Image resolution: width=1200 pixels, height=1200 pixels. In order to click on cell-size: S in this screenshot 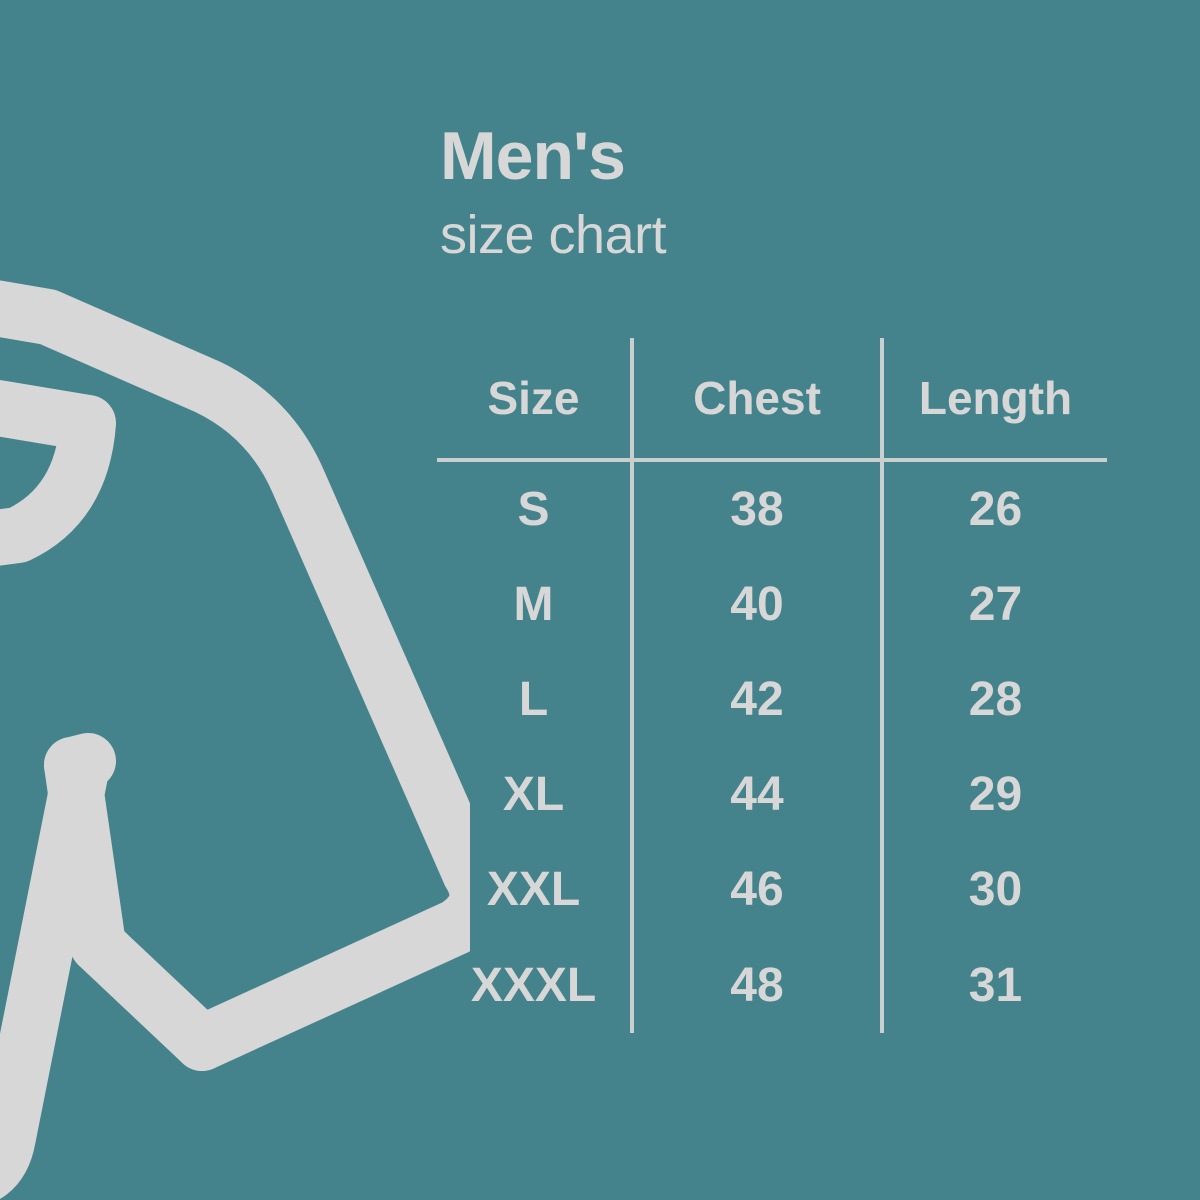, I will do `click(535, 508)`.